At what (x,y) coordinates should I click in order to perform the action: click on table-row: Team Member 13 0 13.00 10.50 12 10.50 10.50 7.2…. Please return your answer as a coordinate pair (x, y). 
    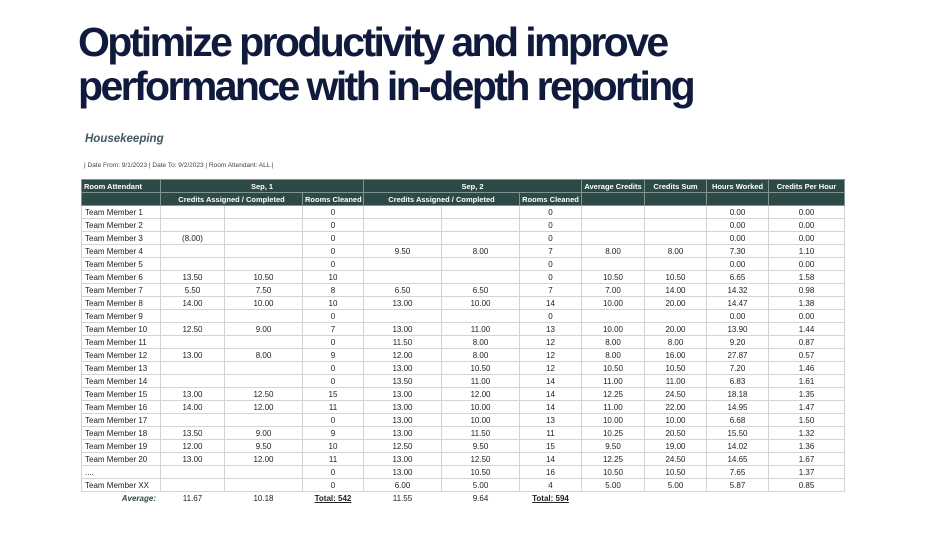
    Looking at the image, I should click on (463, 368).